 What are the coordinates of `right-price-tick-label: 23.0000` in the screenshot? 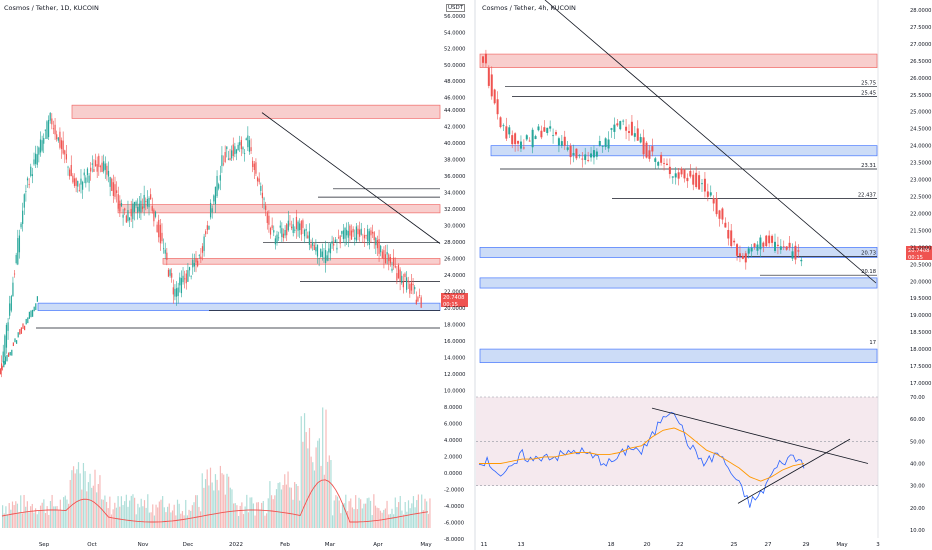 It's located at (920, 181).